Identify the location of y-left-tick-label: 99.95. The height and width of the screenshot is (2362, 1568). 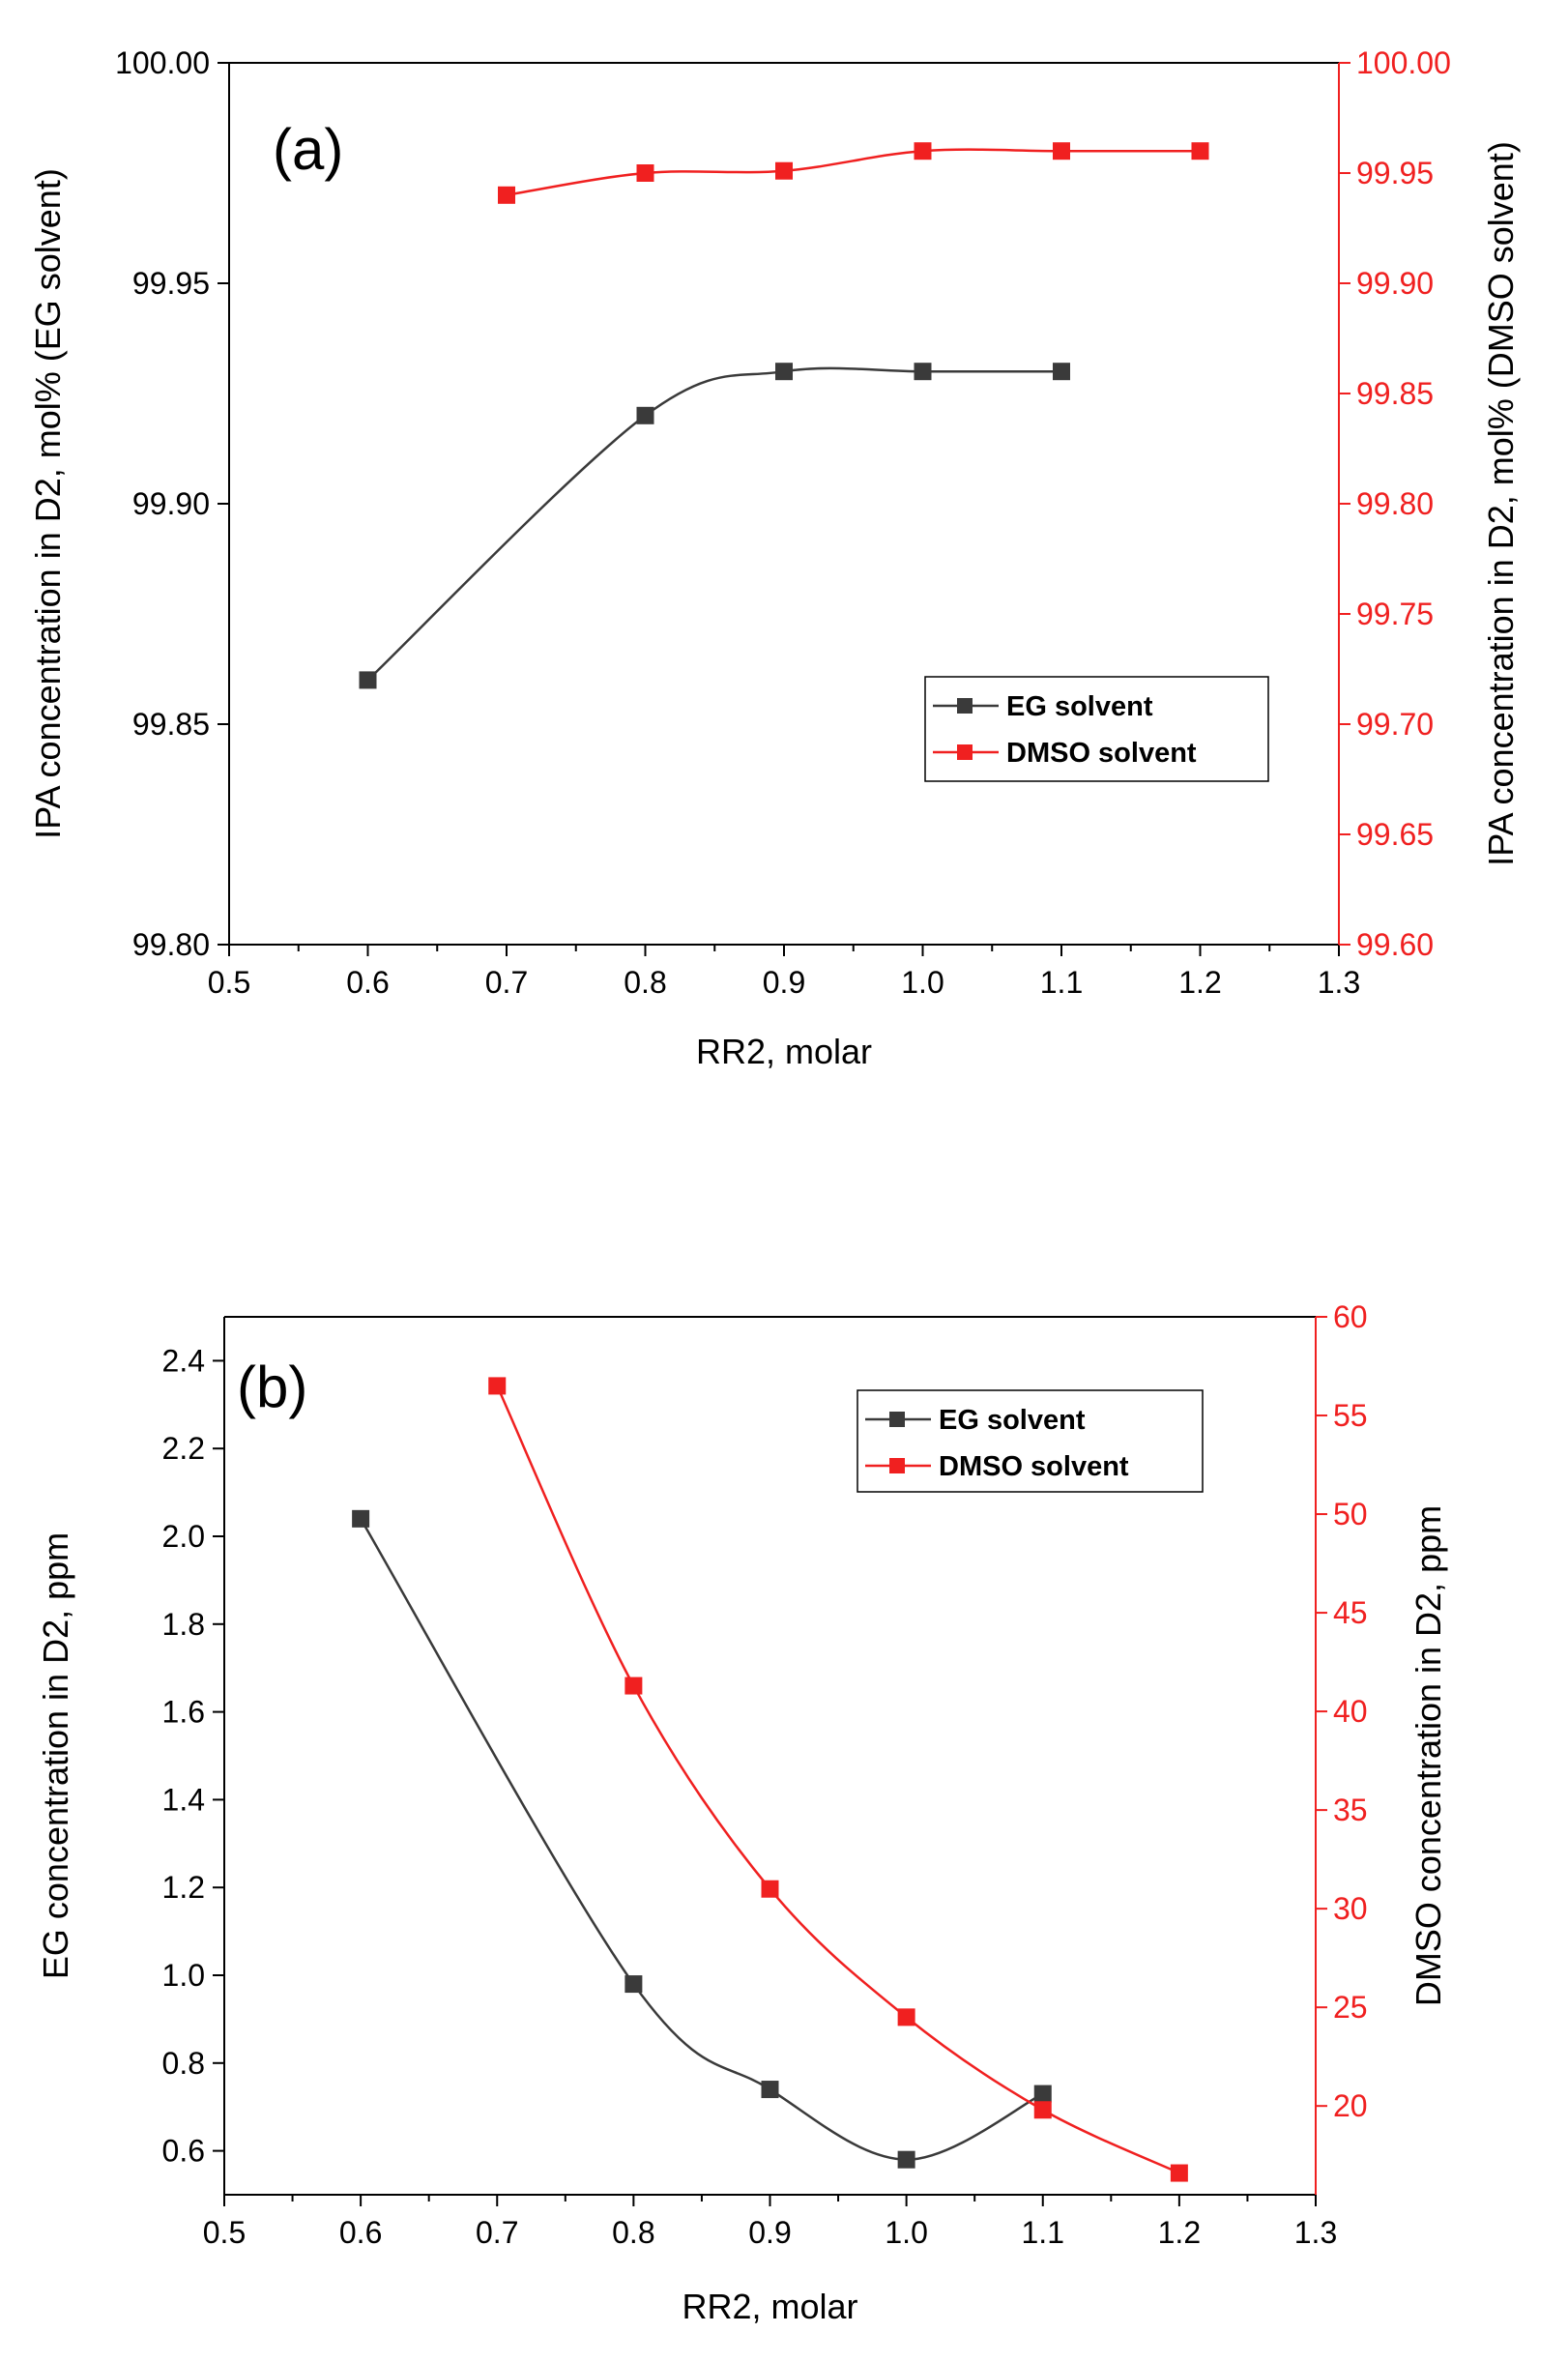
(171, 283).